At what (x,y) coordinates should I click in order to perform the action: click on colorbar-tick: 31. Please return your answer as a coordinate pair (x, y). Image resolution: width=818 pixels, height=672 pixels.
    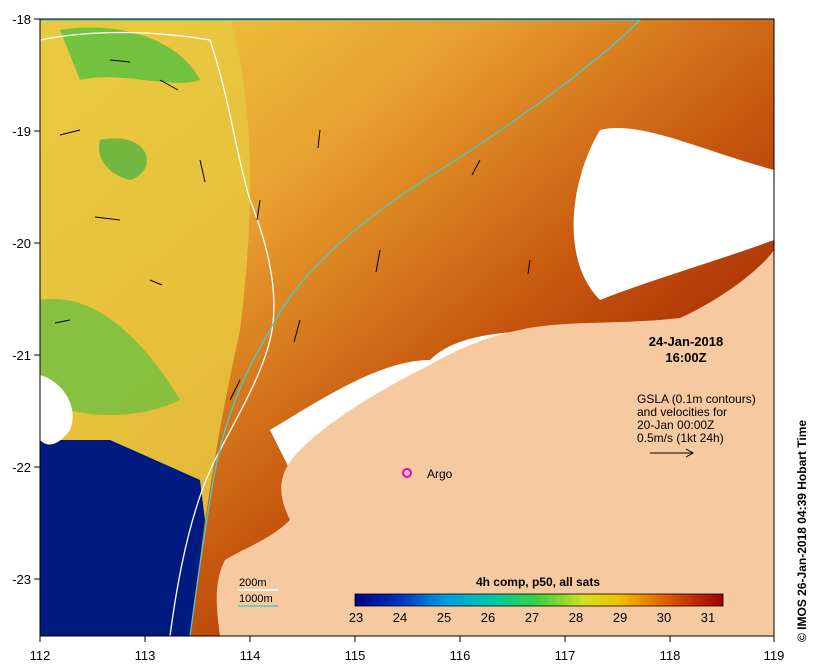
    Looking at the image, I should click on (708, 617).